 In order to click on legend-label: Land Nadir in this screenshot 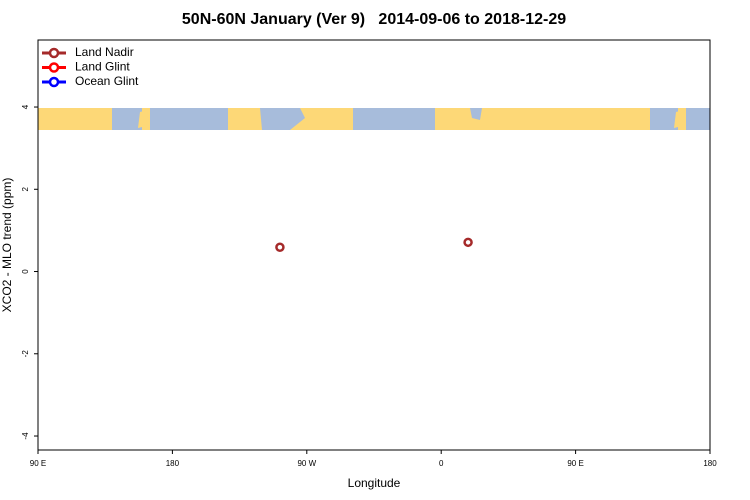, I will do `click(104, 52)`.